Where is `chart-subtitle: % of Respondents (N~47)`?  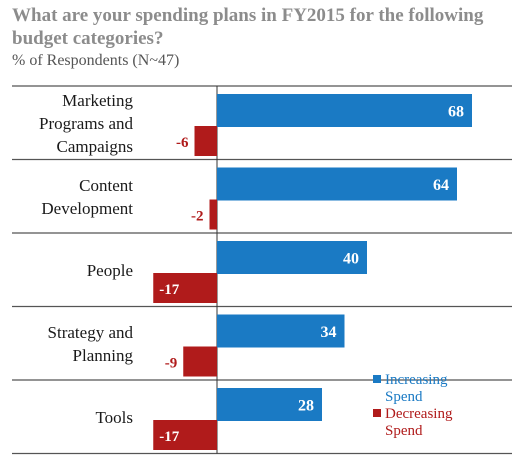 chart-subtitle: % of Respondents (N~47) is located at coordinates (96, 60).